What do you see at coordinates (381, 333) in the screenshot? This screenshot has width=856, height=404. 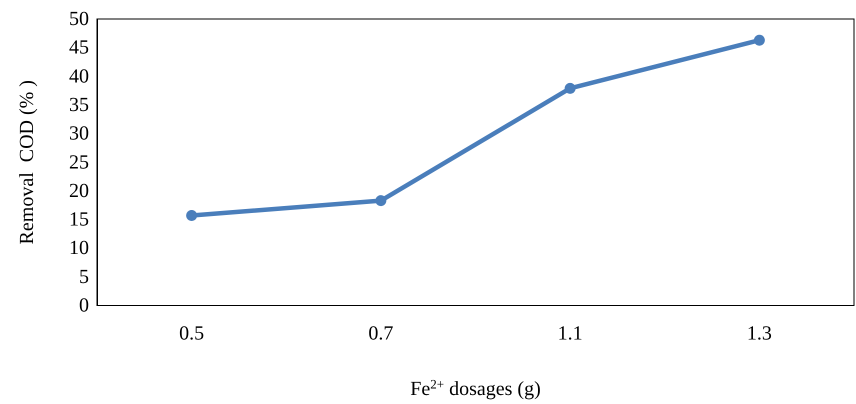 I see `x-tick-label: 0.7` at bounding box center [381, 333].